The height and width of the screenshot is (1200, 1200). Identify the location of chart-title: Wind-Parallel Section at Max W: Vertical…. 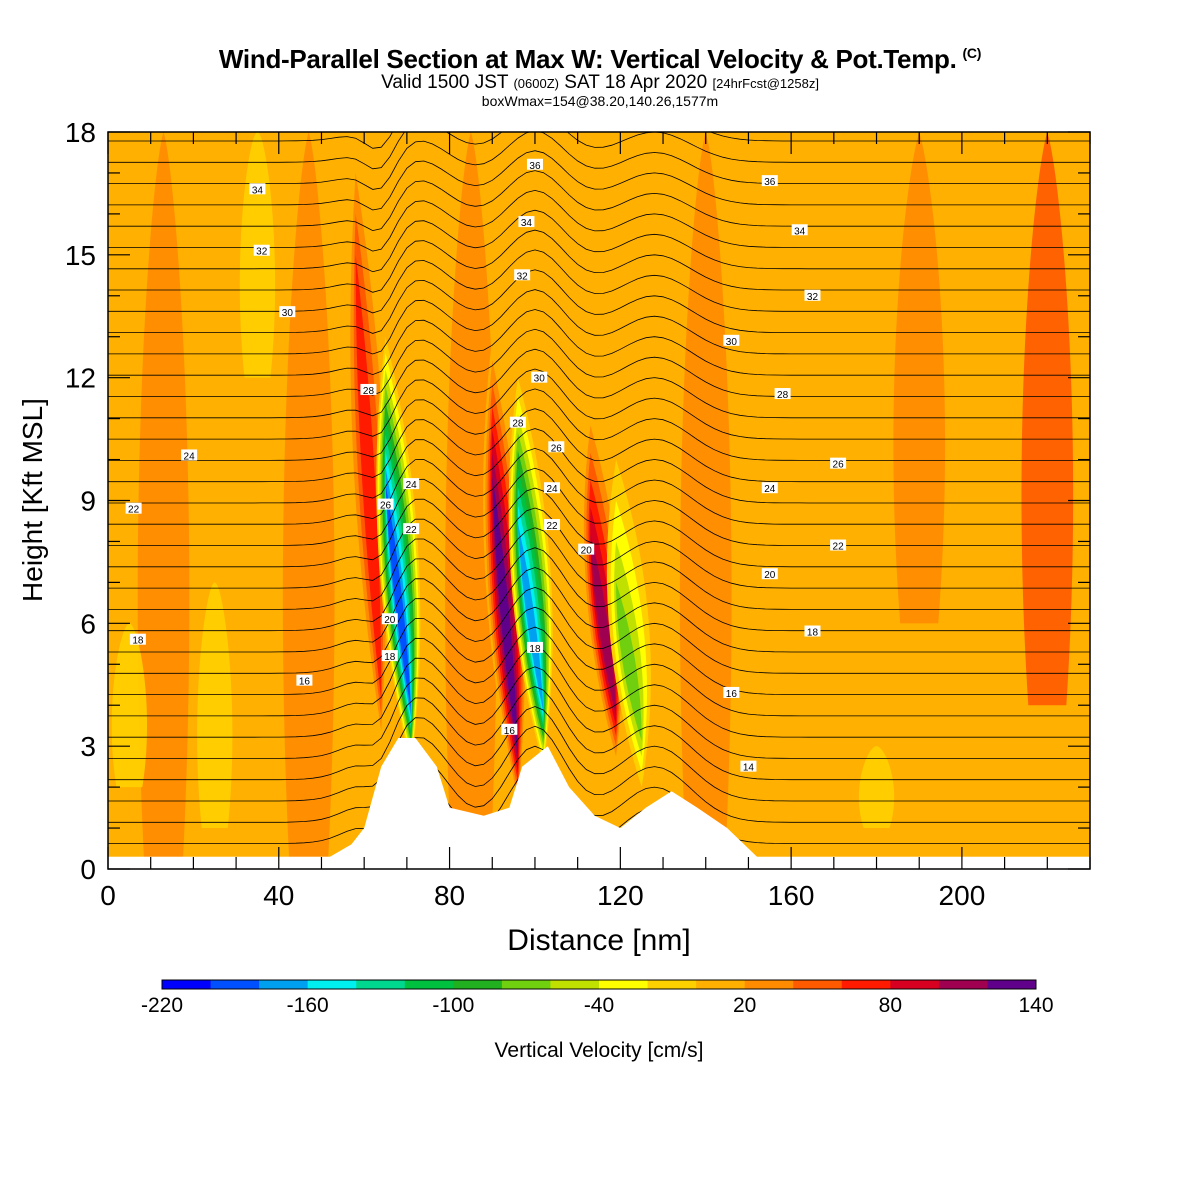
(600, 59).